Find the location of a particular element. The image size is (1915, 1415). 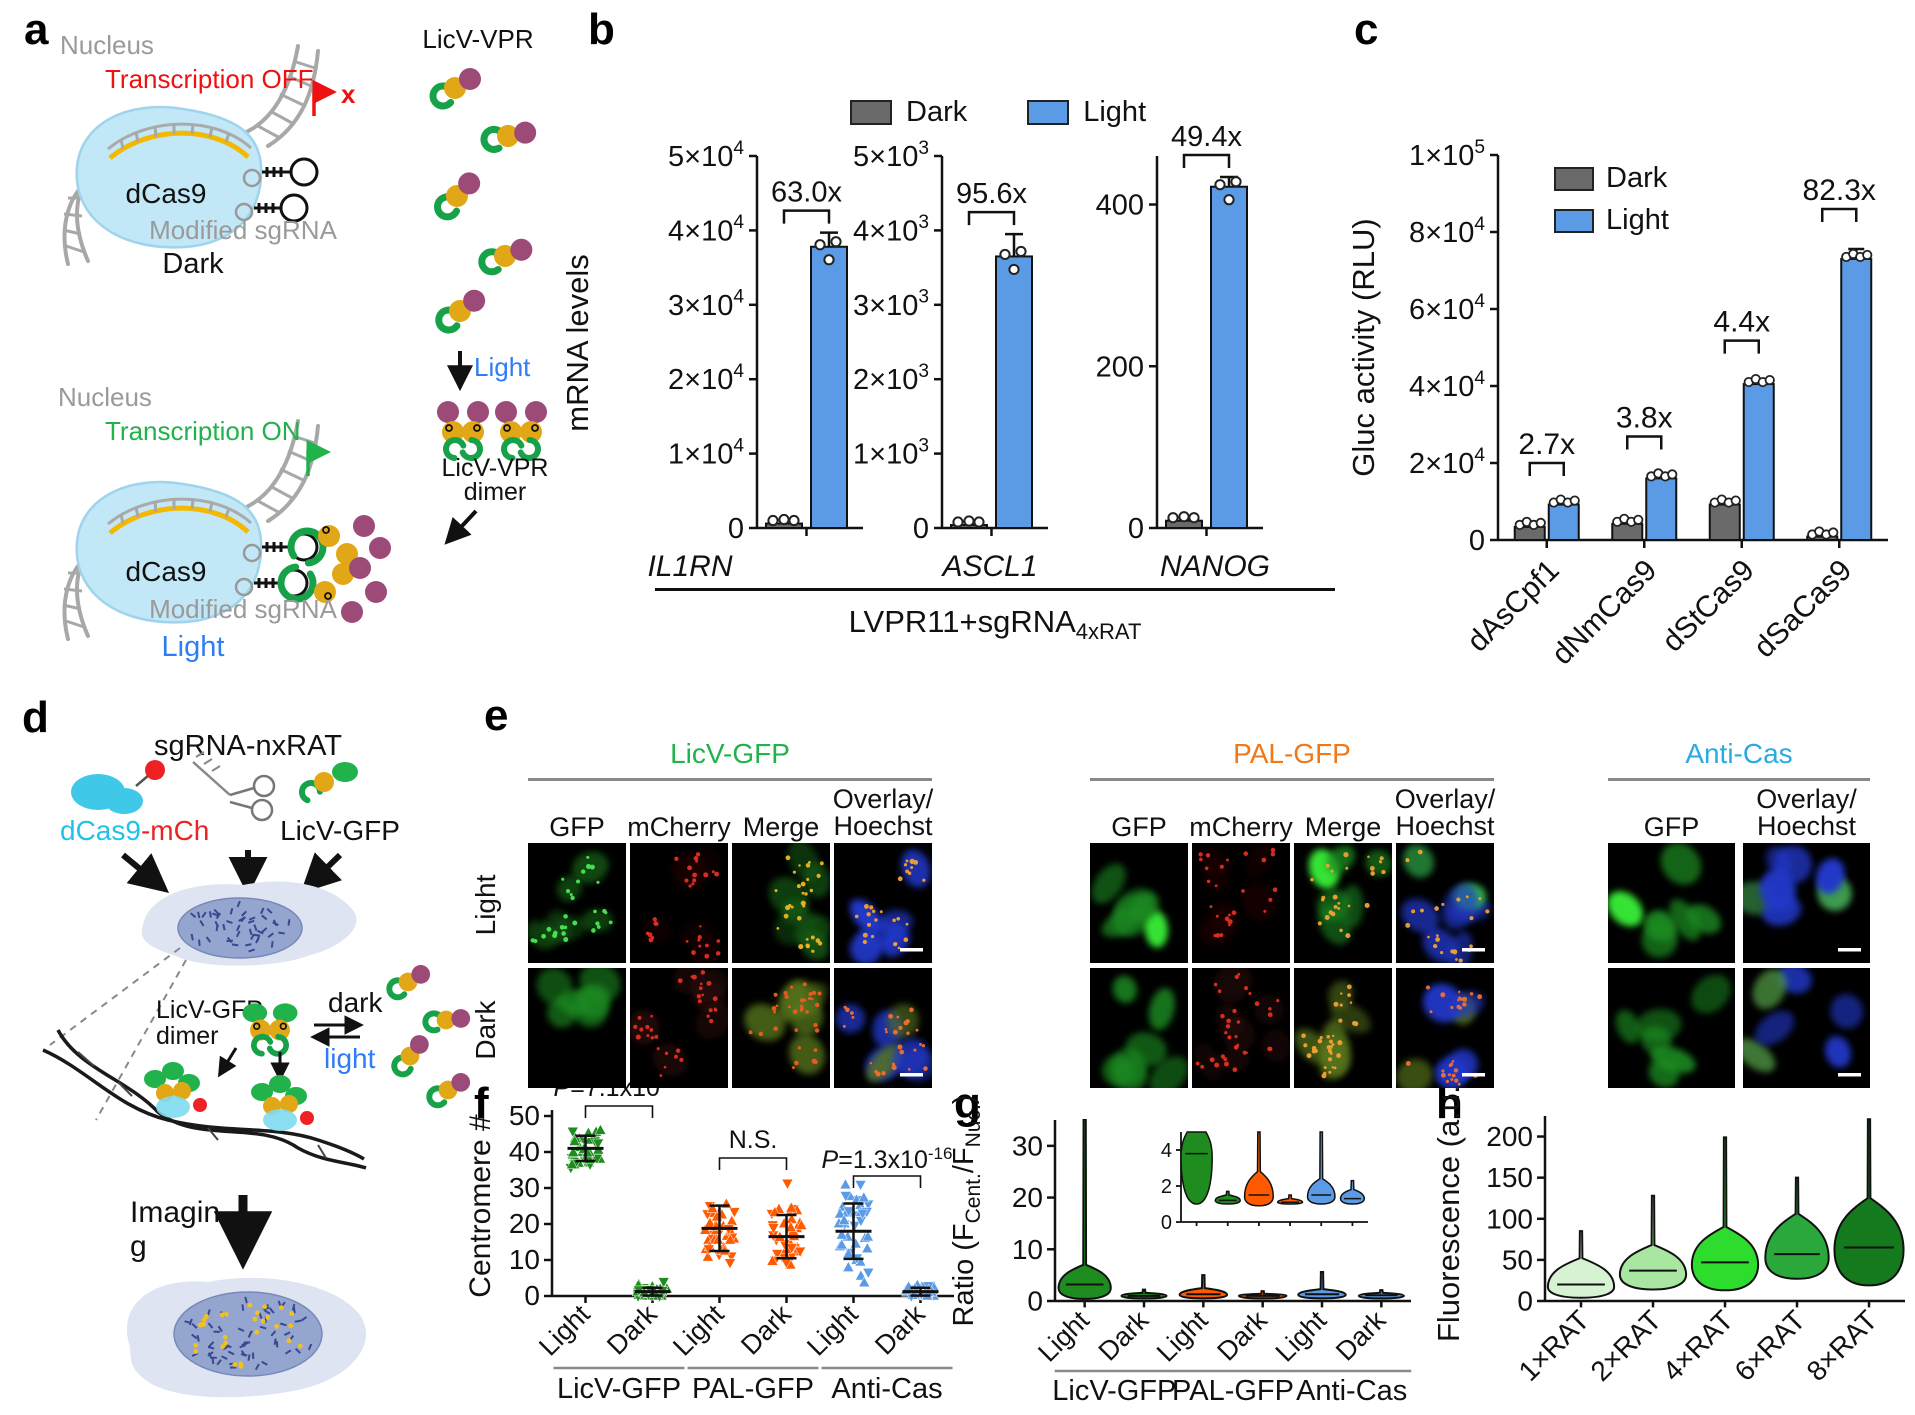

bar-Dark-dAsCpf1 is located at coordinates (1529, 529).